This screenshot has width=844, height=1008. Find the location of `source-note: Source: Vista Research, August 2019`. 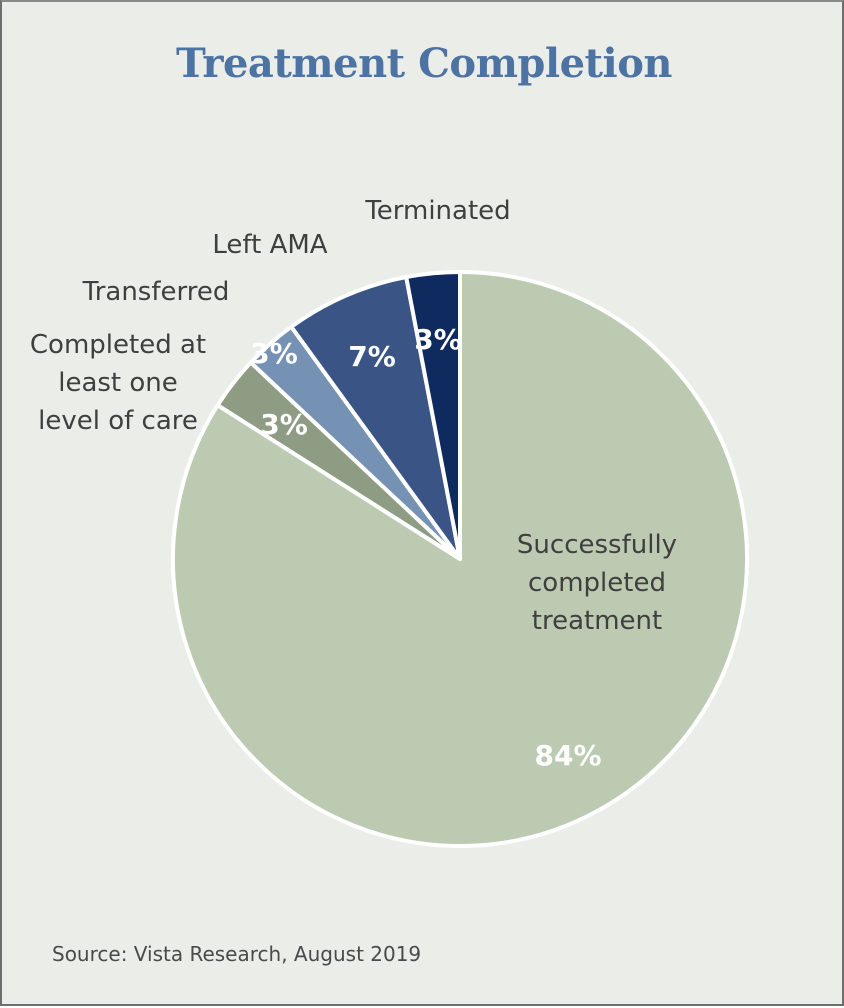

source-note: Source: Vista Research, August 2019 is located at coordinates (237, 954).